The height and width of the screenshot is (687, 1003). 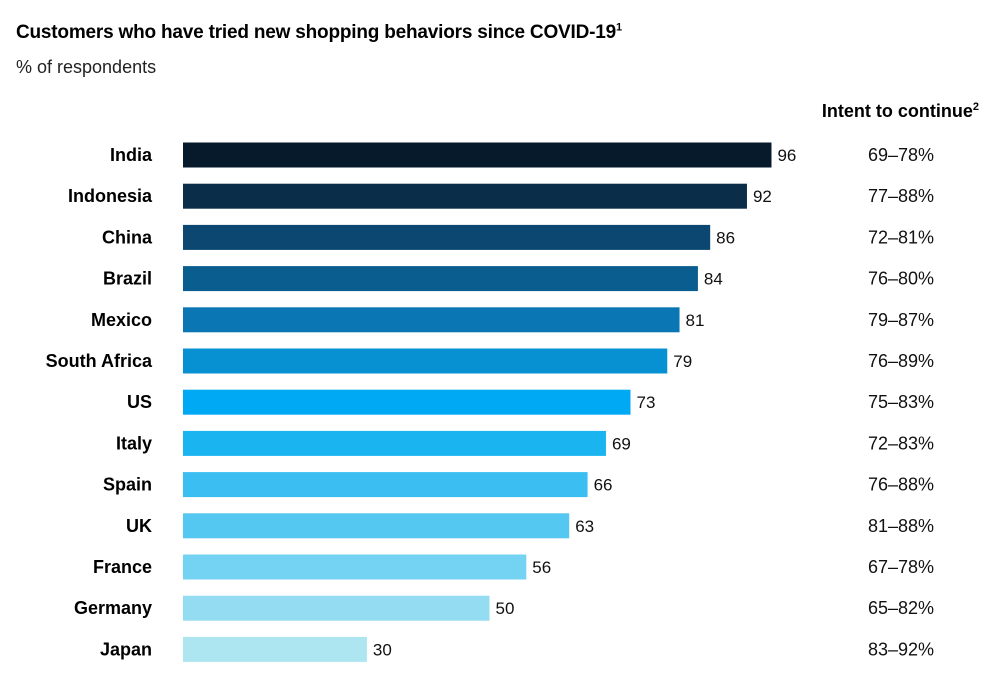 I want to click on bar-uk, so click(x=376, y=526).